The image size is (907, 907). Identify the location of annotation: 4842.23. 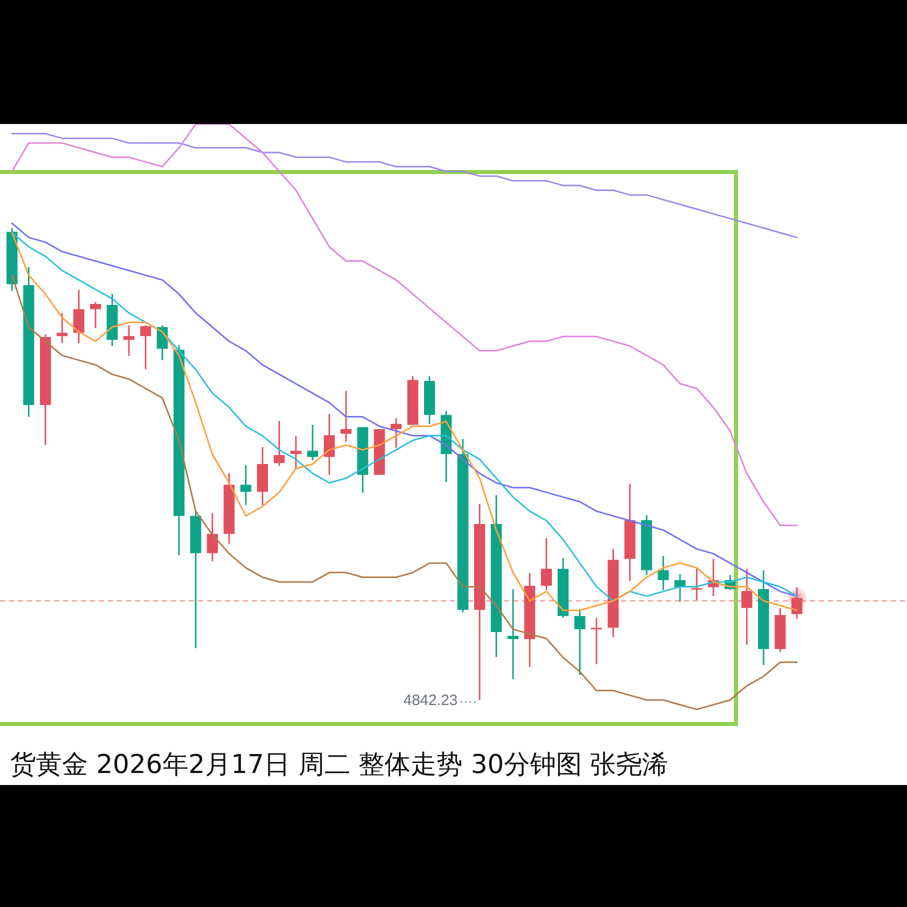
(430, 700).